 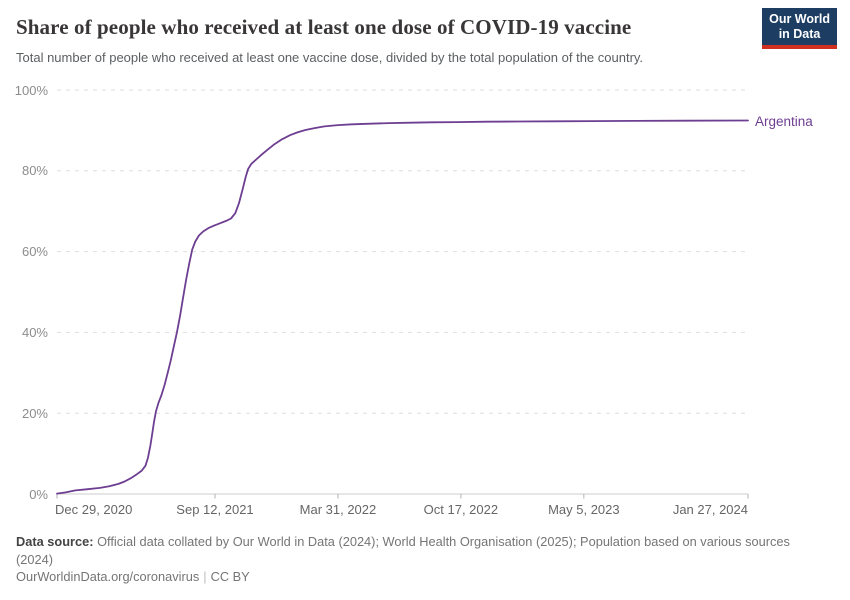 What do you see at coordinates (31, 90) in the screenshot?
I see `y-axis-label: 100%` at bounding box center [31, 90].